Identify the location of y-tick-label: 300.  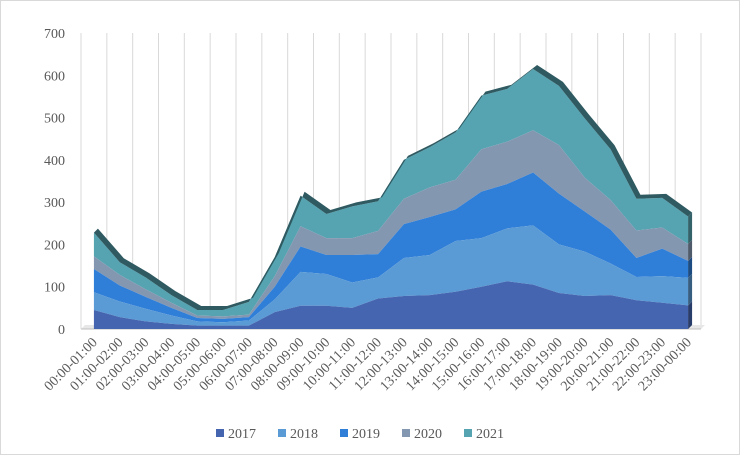
(54, 203).